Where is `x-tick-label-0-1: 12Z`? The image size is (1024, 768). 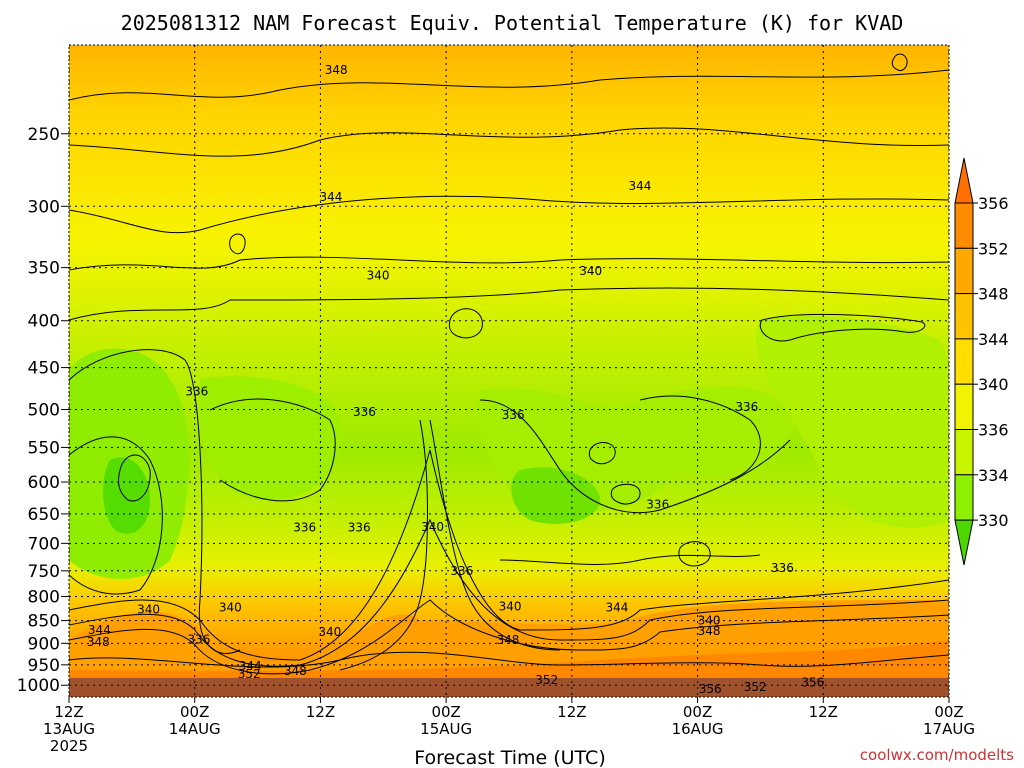
x-tick-label-0-1: 12Z is located at coordinates (68, 712).